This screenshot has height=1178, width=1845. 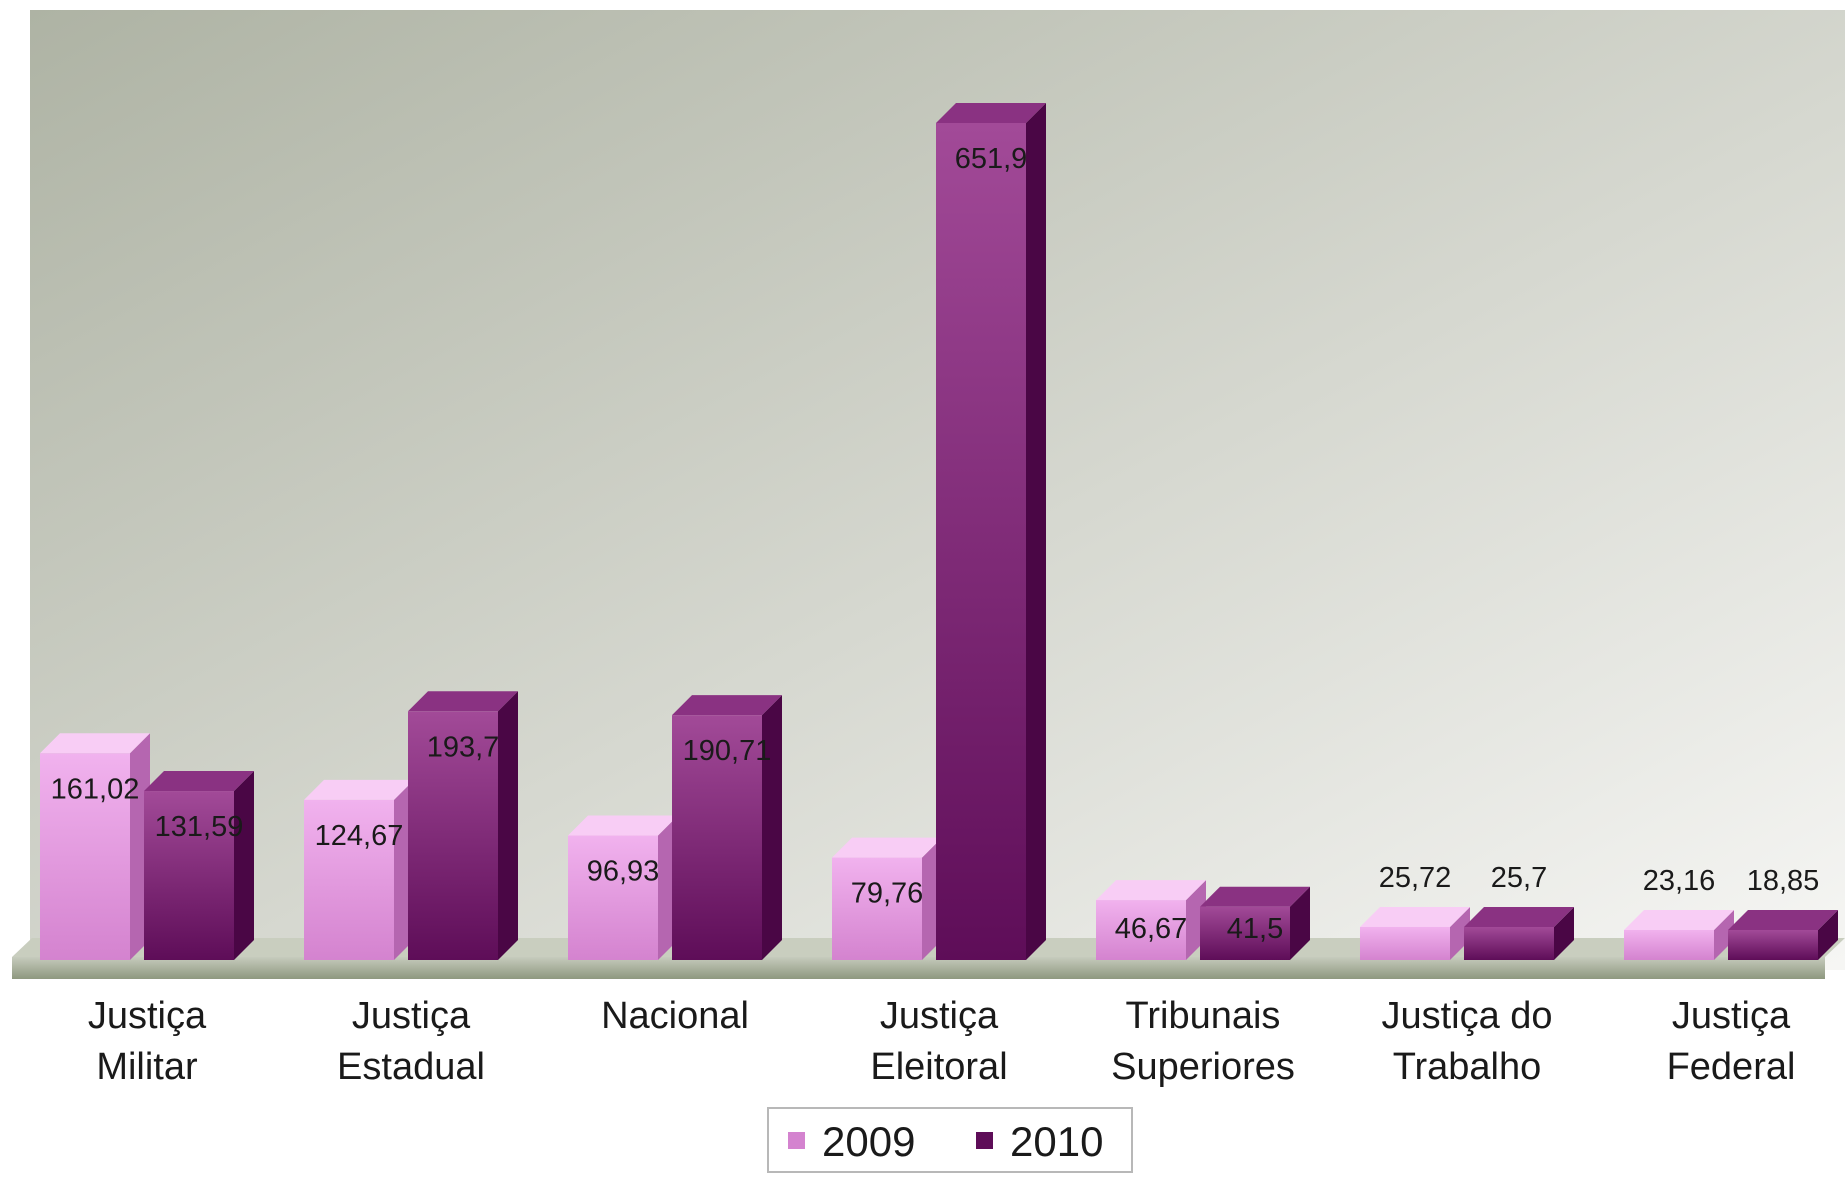 I want to click on category-label-0-0: Justiça, so click(x=147, y=1016).